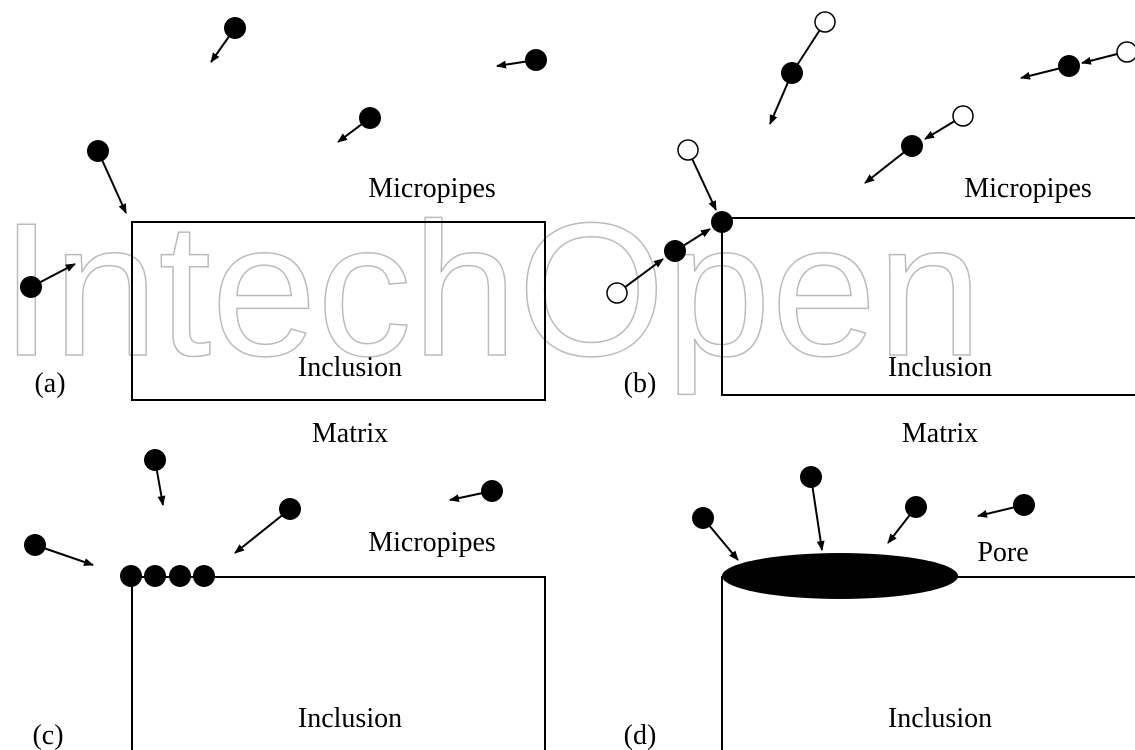  I want to click on panel-label: (d), so click(640, 735).